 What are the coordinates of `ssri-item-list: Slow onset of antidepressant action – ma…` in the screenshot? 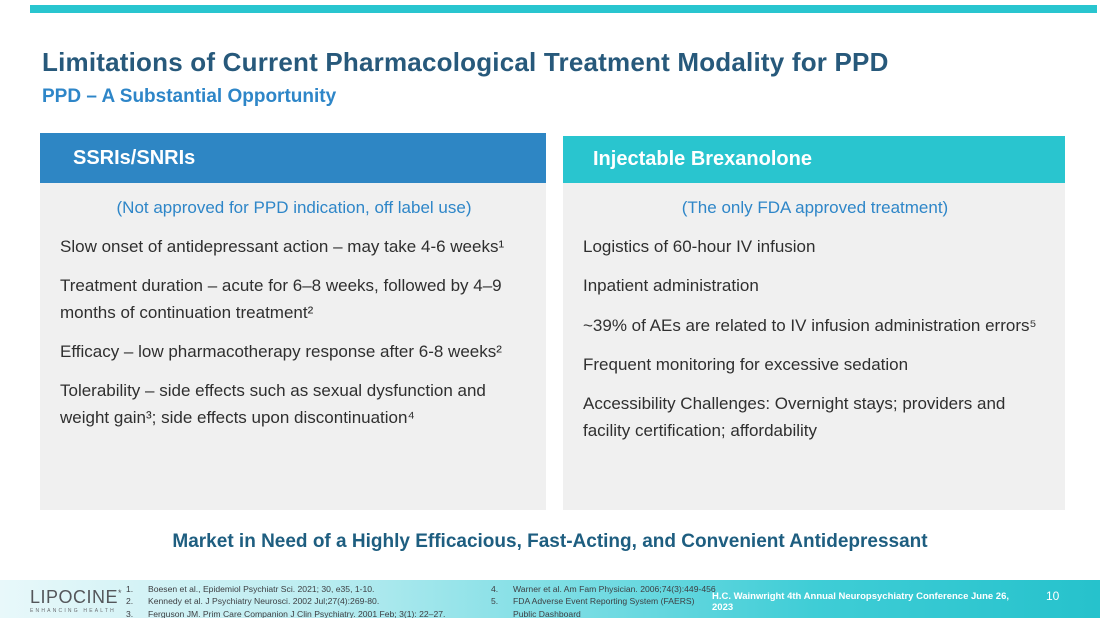 It's located at (294, 332).